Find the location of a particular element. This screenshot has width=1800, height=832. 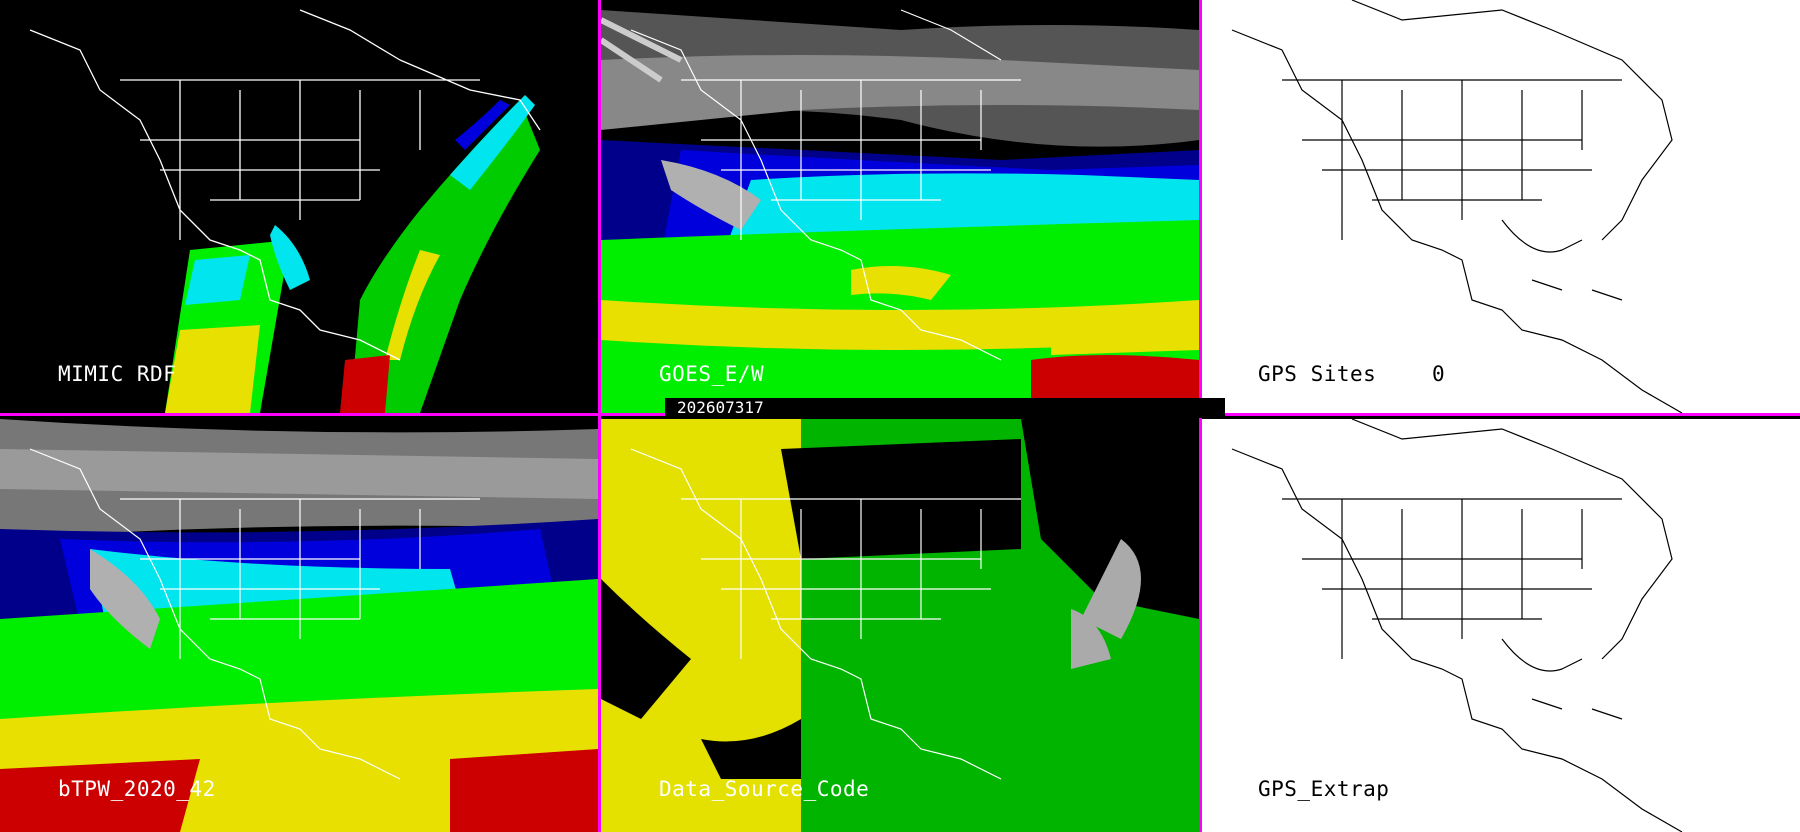

panel-label-btpw: bTPW_2020_42 is located at coordinates (137, 789).